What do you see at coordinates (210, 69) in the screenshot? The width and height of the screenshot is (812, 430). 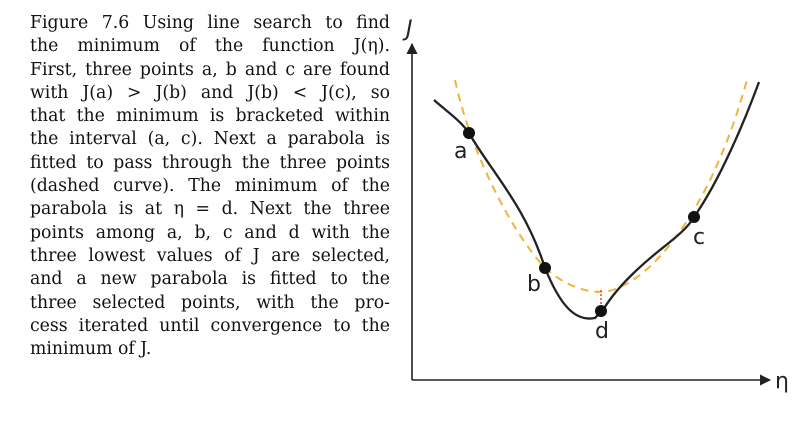 I see `caption-line: First, three points a, b and c are found` at bounding box center [210, 69].